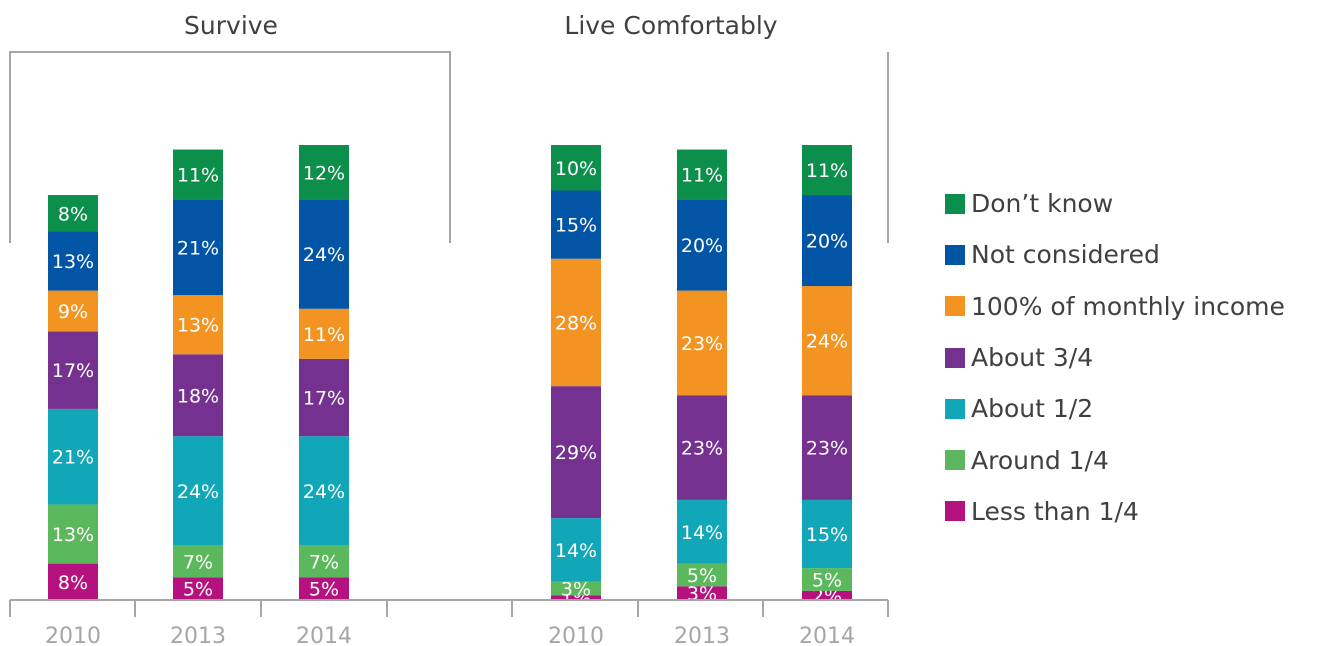  I want to click on legend-item: 100% of monthly income, so click(1115, 306).